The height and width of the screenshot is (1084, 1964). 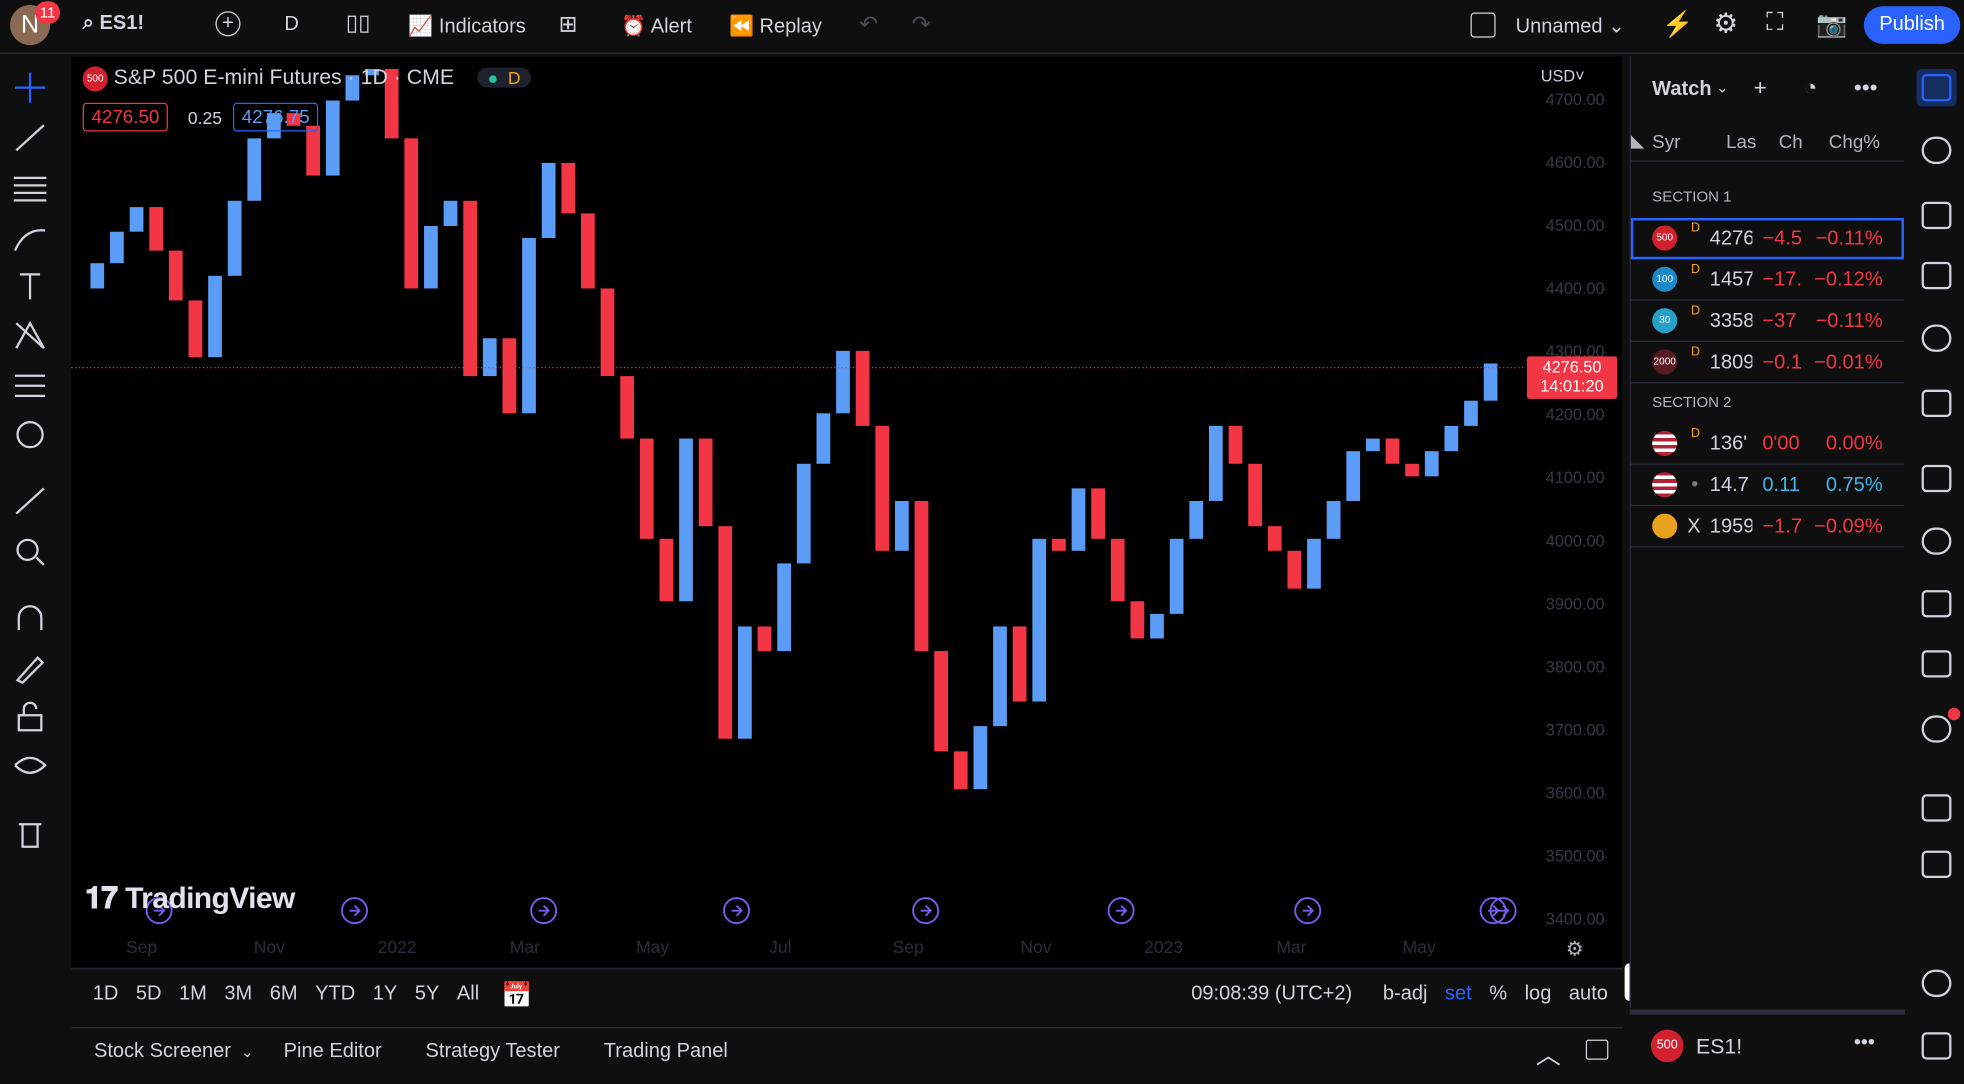 What do you see at coordinates (1832, 25) in the screenshot?
I see `screenshot-button: 📷` at bounding box center [1832, 25].